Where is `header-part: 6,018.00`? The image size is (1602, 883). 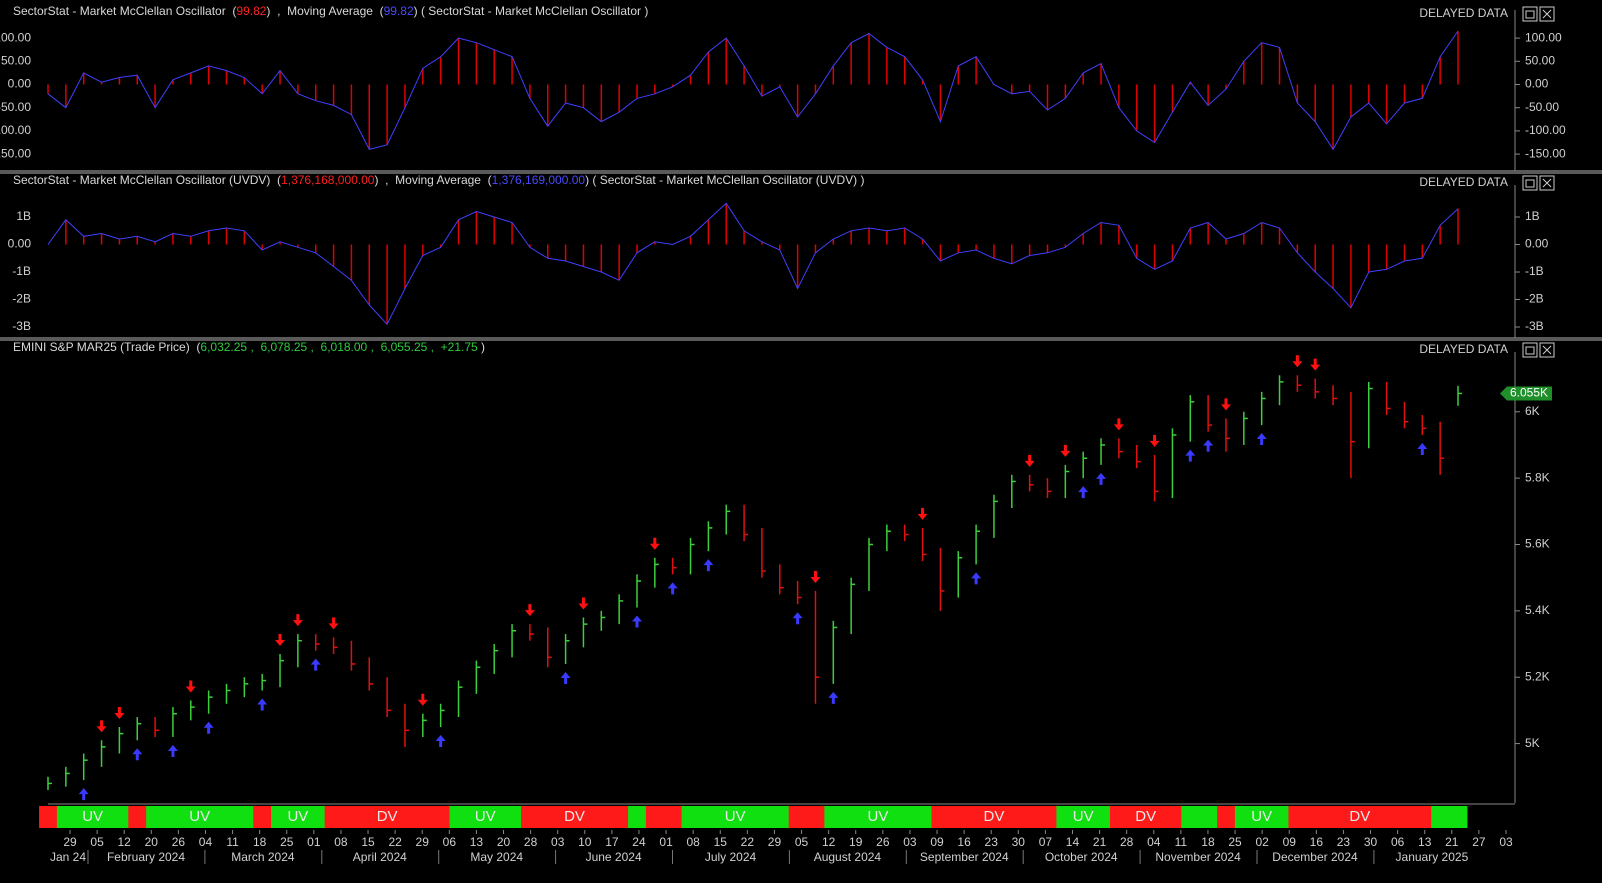 header-part: 6,018.00 is located at coordinates (344, 347).